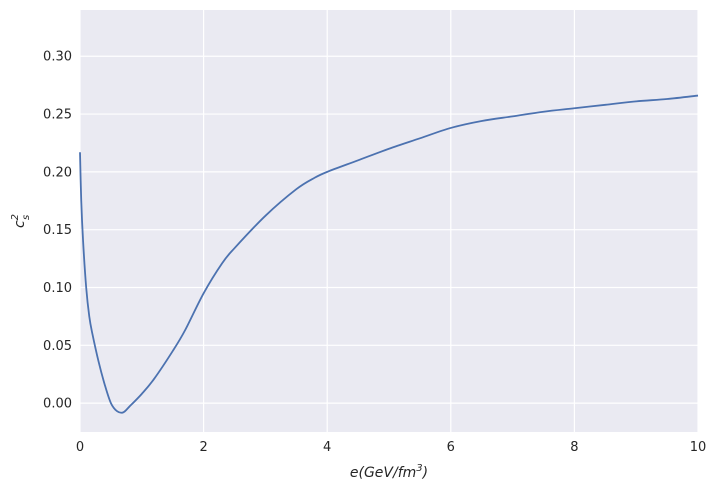  What do you see at coordinates (451, 447) in the screenshot?
I see `x-tick-label: 6` at bounding box center [451, 447].